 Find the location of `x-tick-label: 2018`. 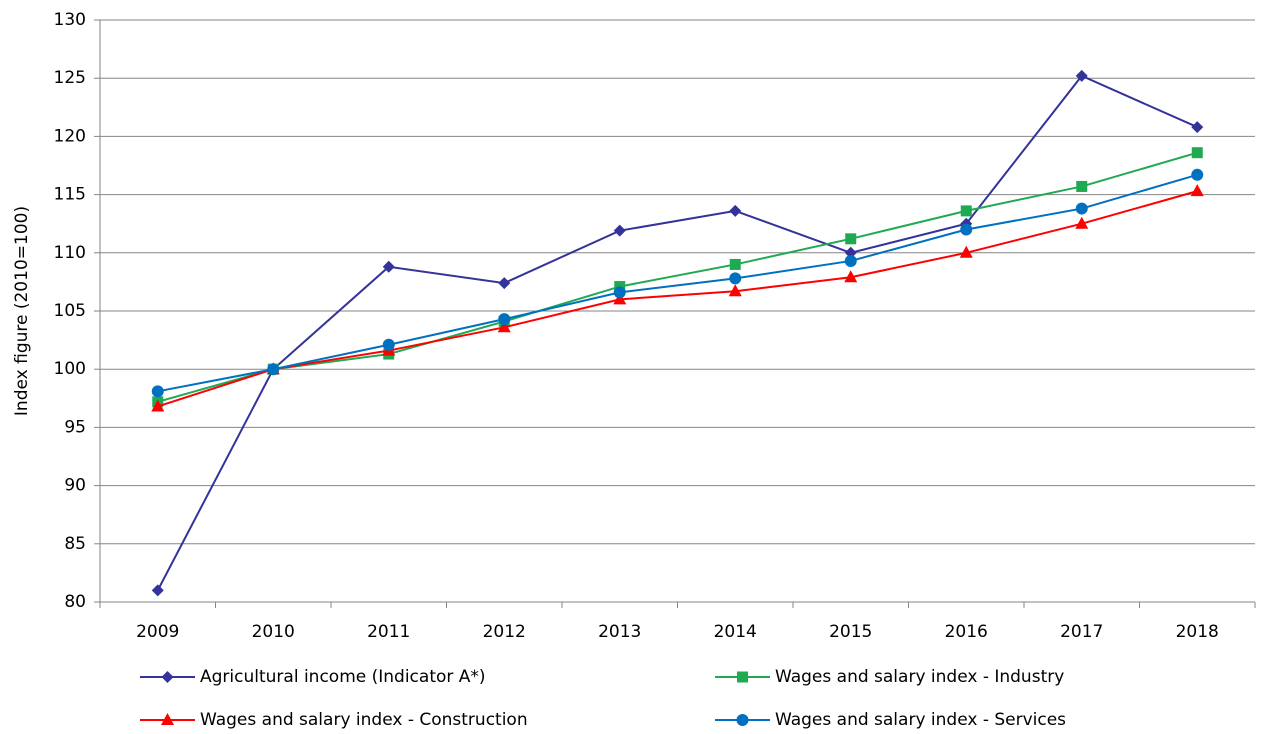

x-tick-label: 2018 is located at coordinates (1197, 632).